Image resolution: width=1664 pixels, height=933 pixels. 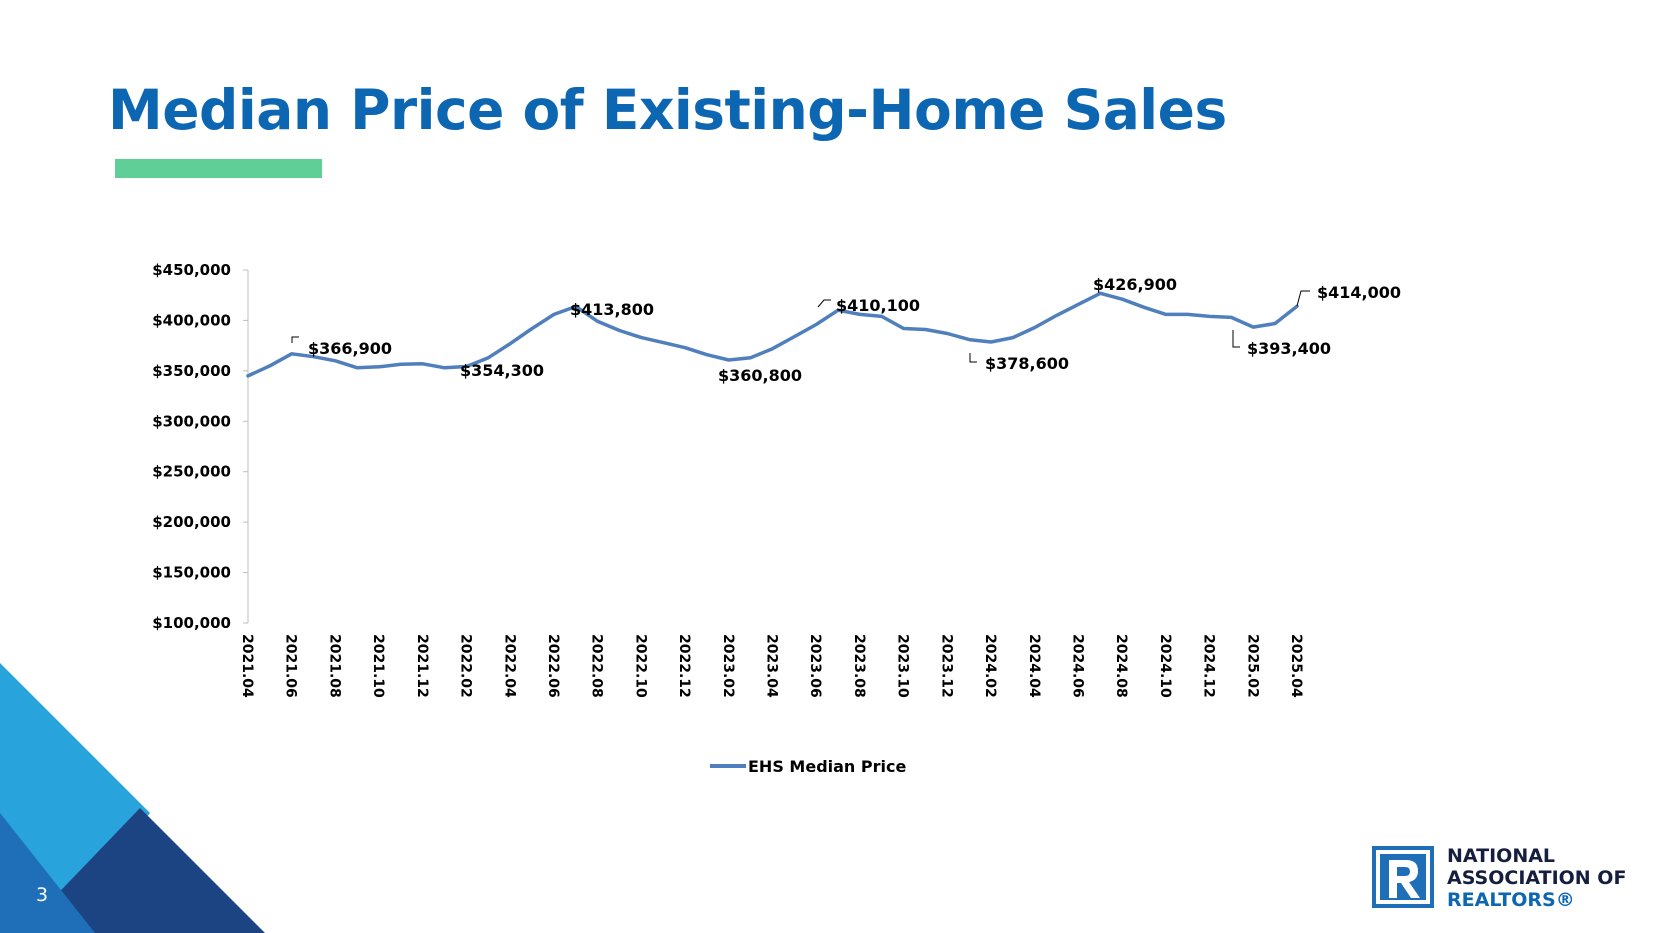 What do you see at coordinates (1209, 666) in the screenshot?
I see `x-tick-label: 2024.12` at bounding box center [1209, 666].